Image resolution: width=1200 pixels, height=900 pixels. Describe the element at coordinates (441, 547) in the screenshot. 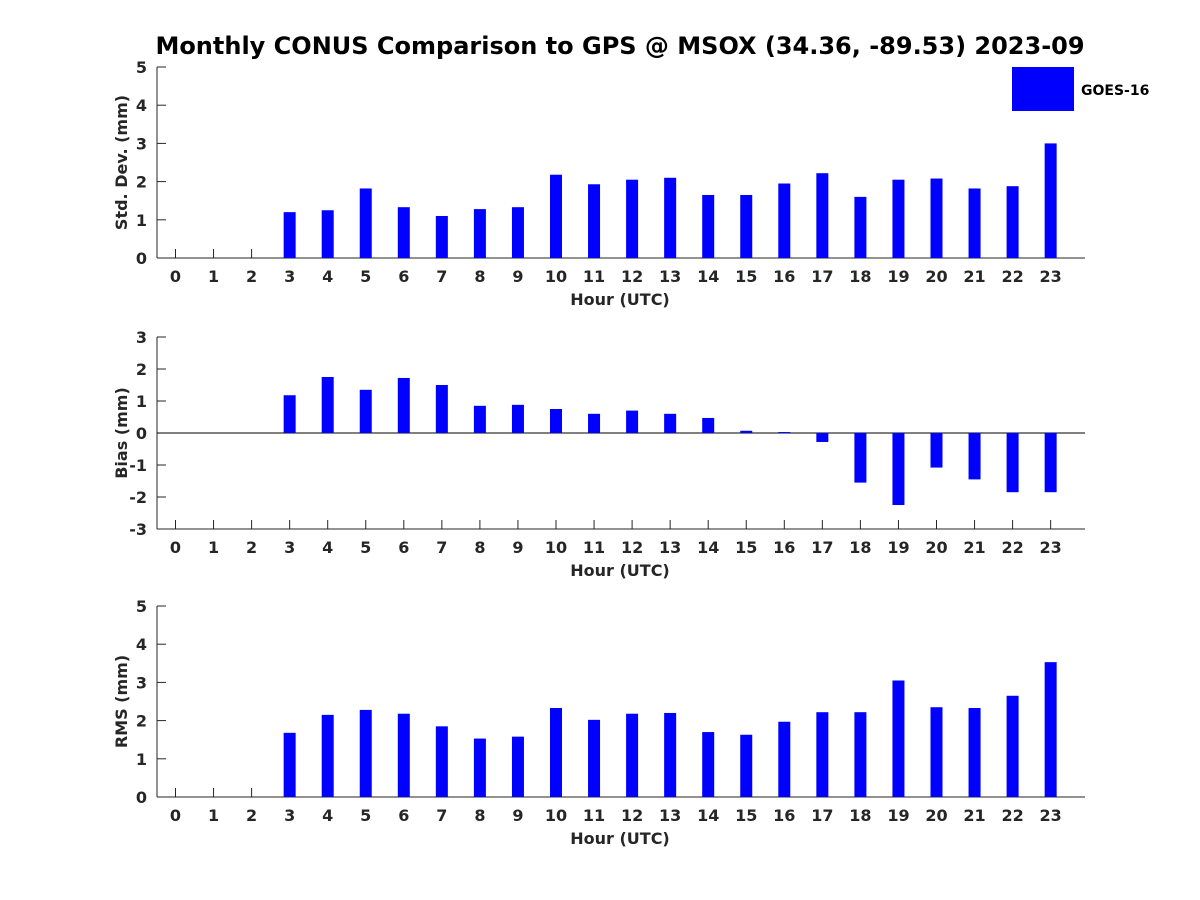

I see `x-tick-label: 7` at that location.